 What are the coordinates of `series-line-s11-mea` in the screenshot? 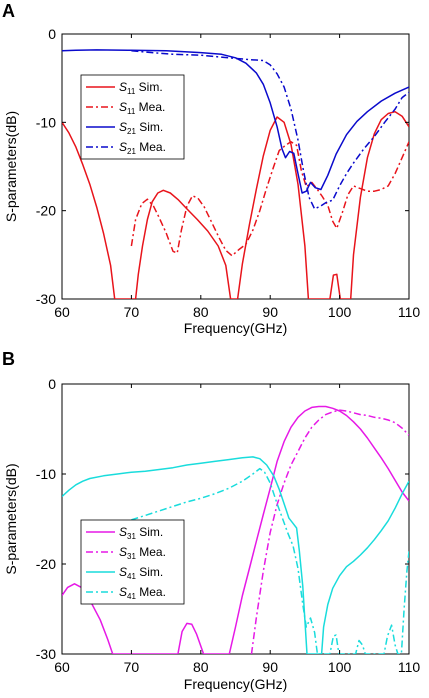 It's located at (269, 199).